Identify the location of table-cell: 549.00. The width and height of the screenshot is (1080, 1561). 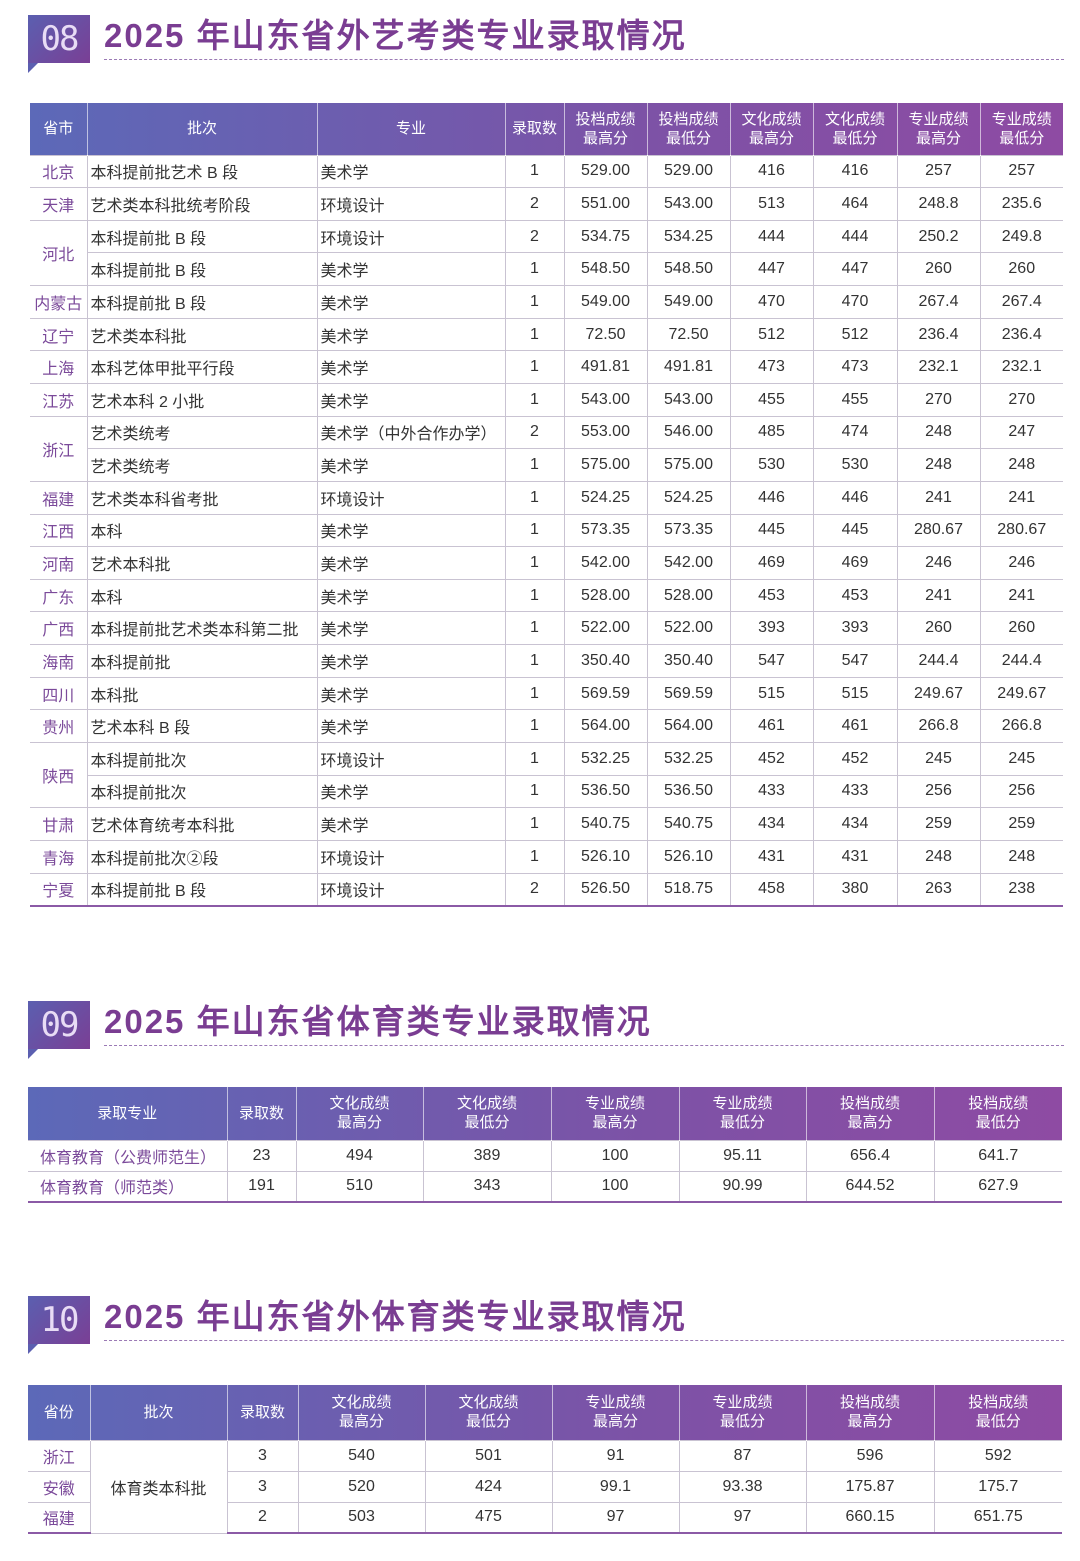
(605, 302).